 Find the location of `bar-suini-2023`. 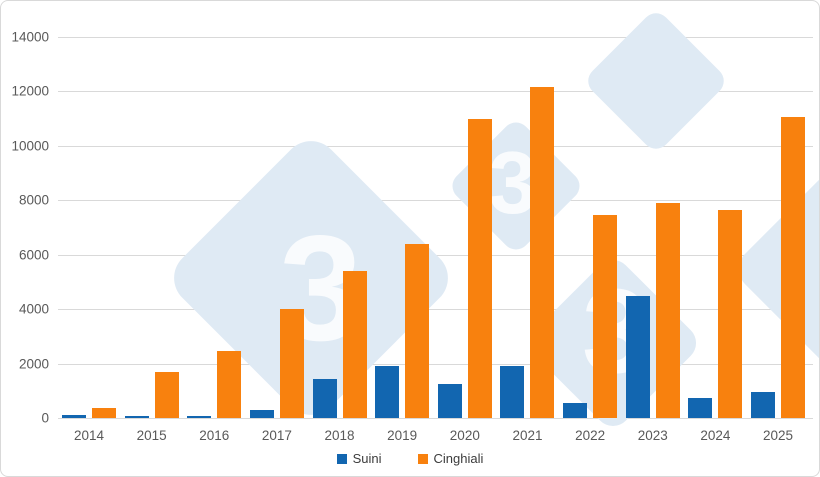

bar-suini-2023 is located at coordinates (637, 357).